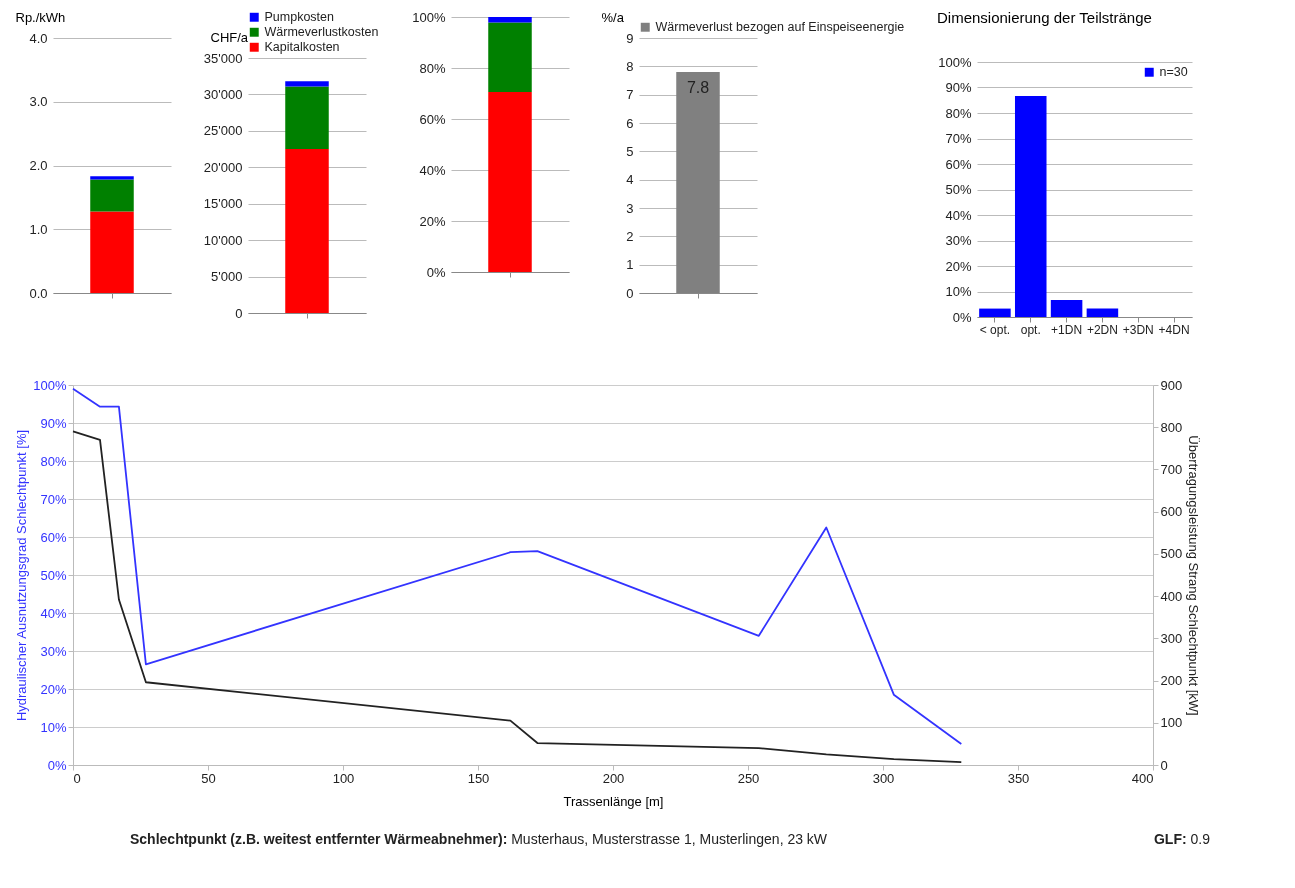 The height and width of the screenshot is (888, 1295). What do you see at coordinates (208, 778) in the screenshot?
I see `x-tick-label: 50` at bounding box center [208, 778].